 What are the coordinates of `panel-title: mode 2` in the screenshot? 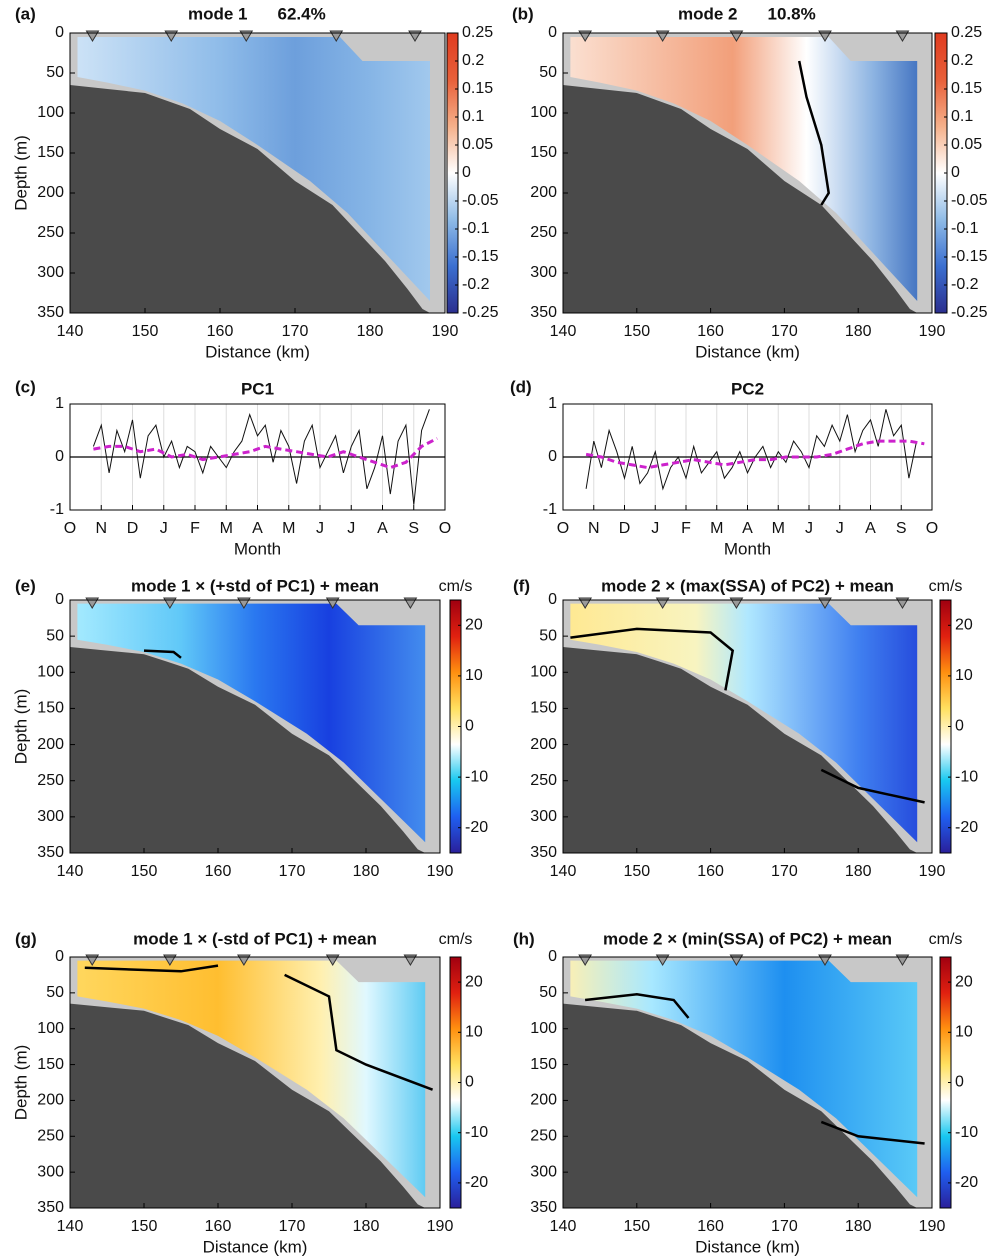 It's located at (708, 13).